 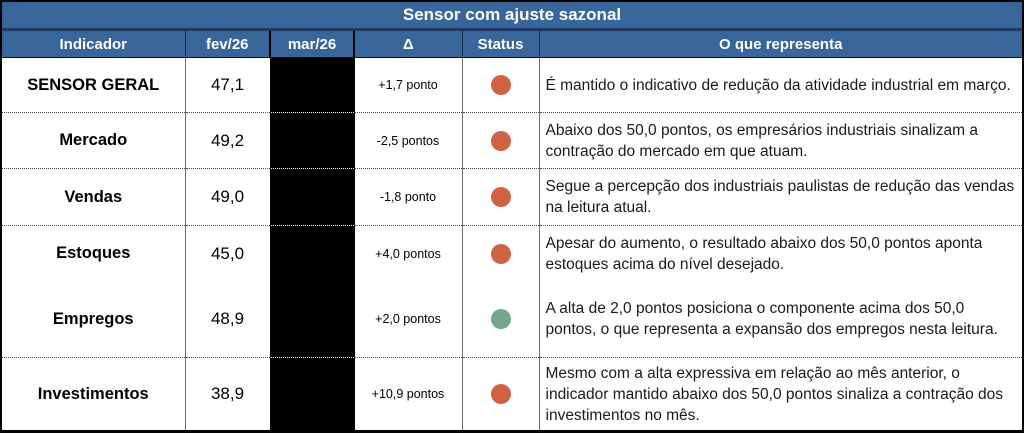 I want to click on column-header-fev26: fev/26, so click(x=227, y=44).